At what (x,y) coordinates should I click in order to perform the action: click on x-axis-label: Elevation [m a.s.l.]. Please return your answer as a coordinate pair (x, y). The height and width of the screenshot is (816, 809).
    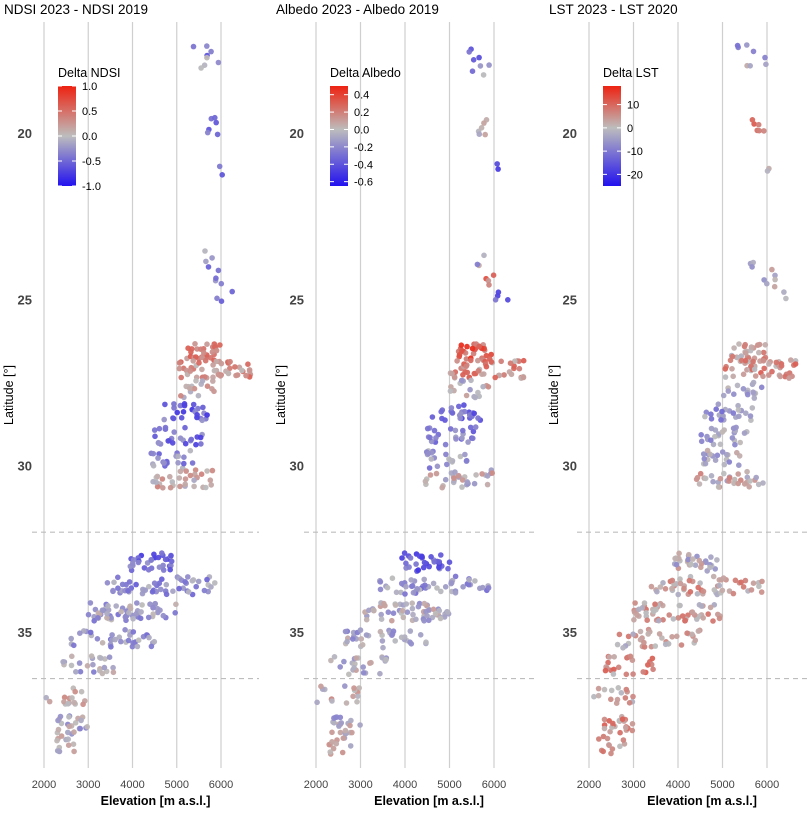
    Looking at the image, I should click on (429, 801).